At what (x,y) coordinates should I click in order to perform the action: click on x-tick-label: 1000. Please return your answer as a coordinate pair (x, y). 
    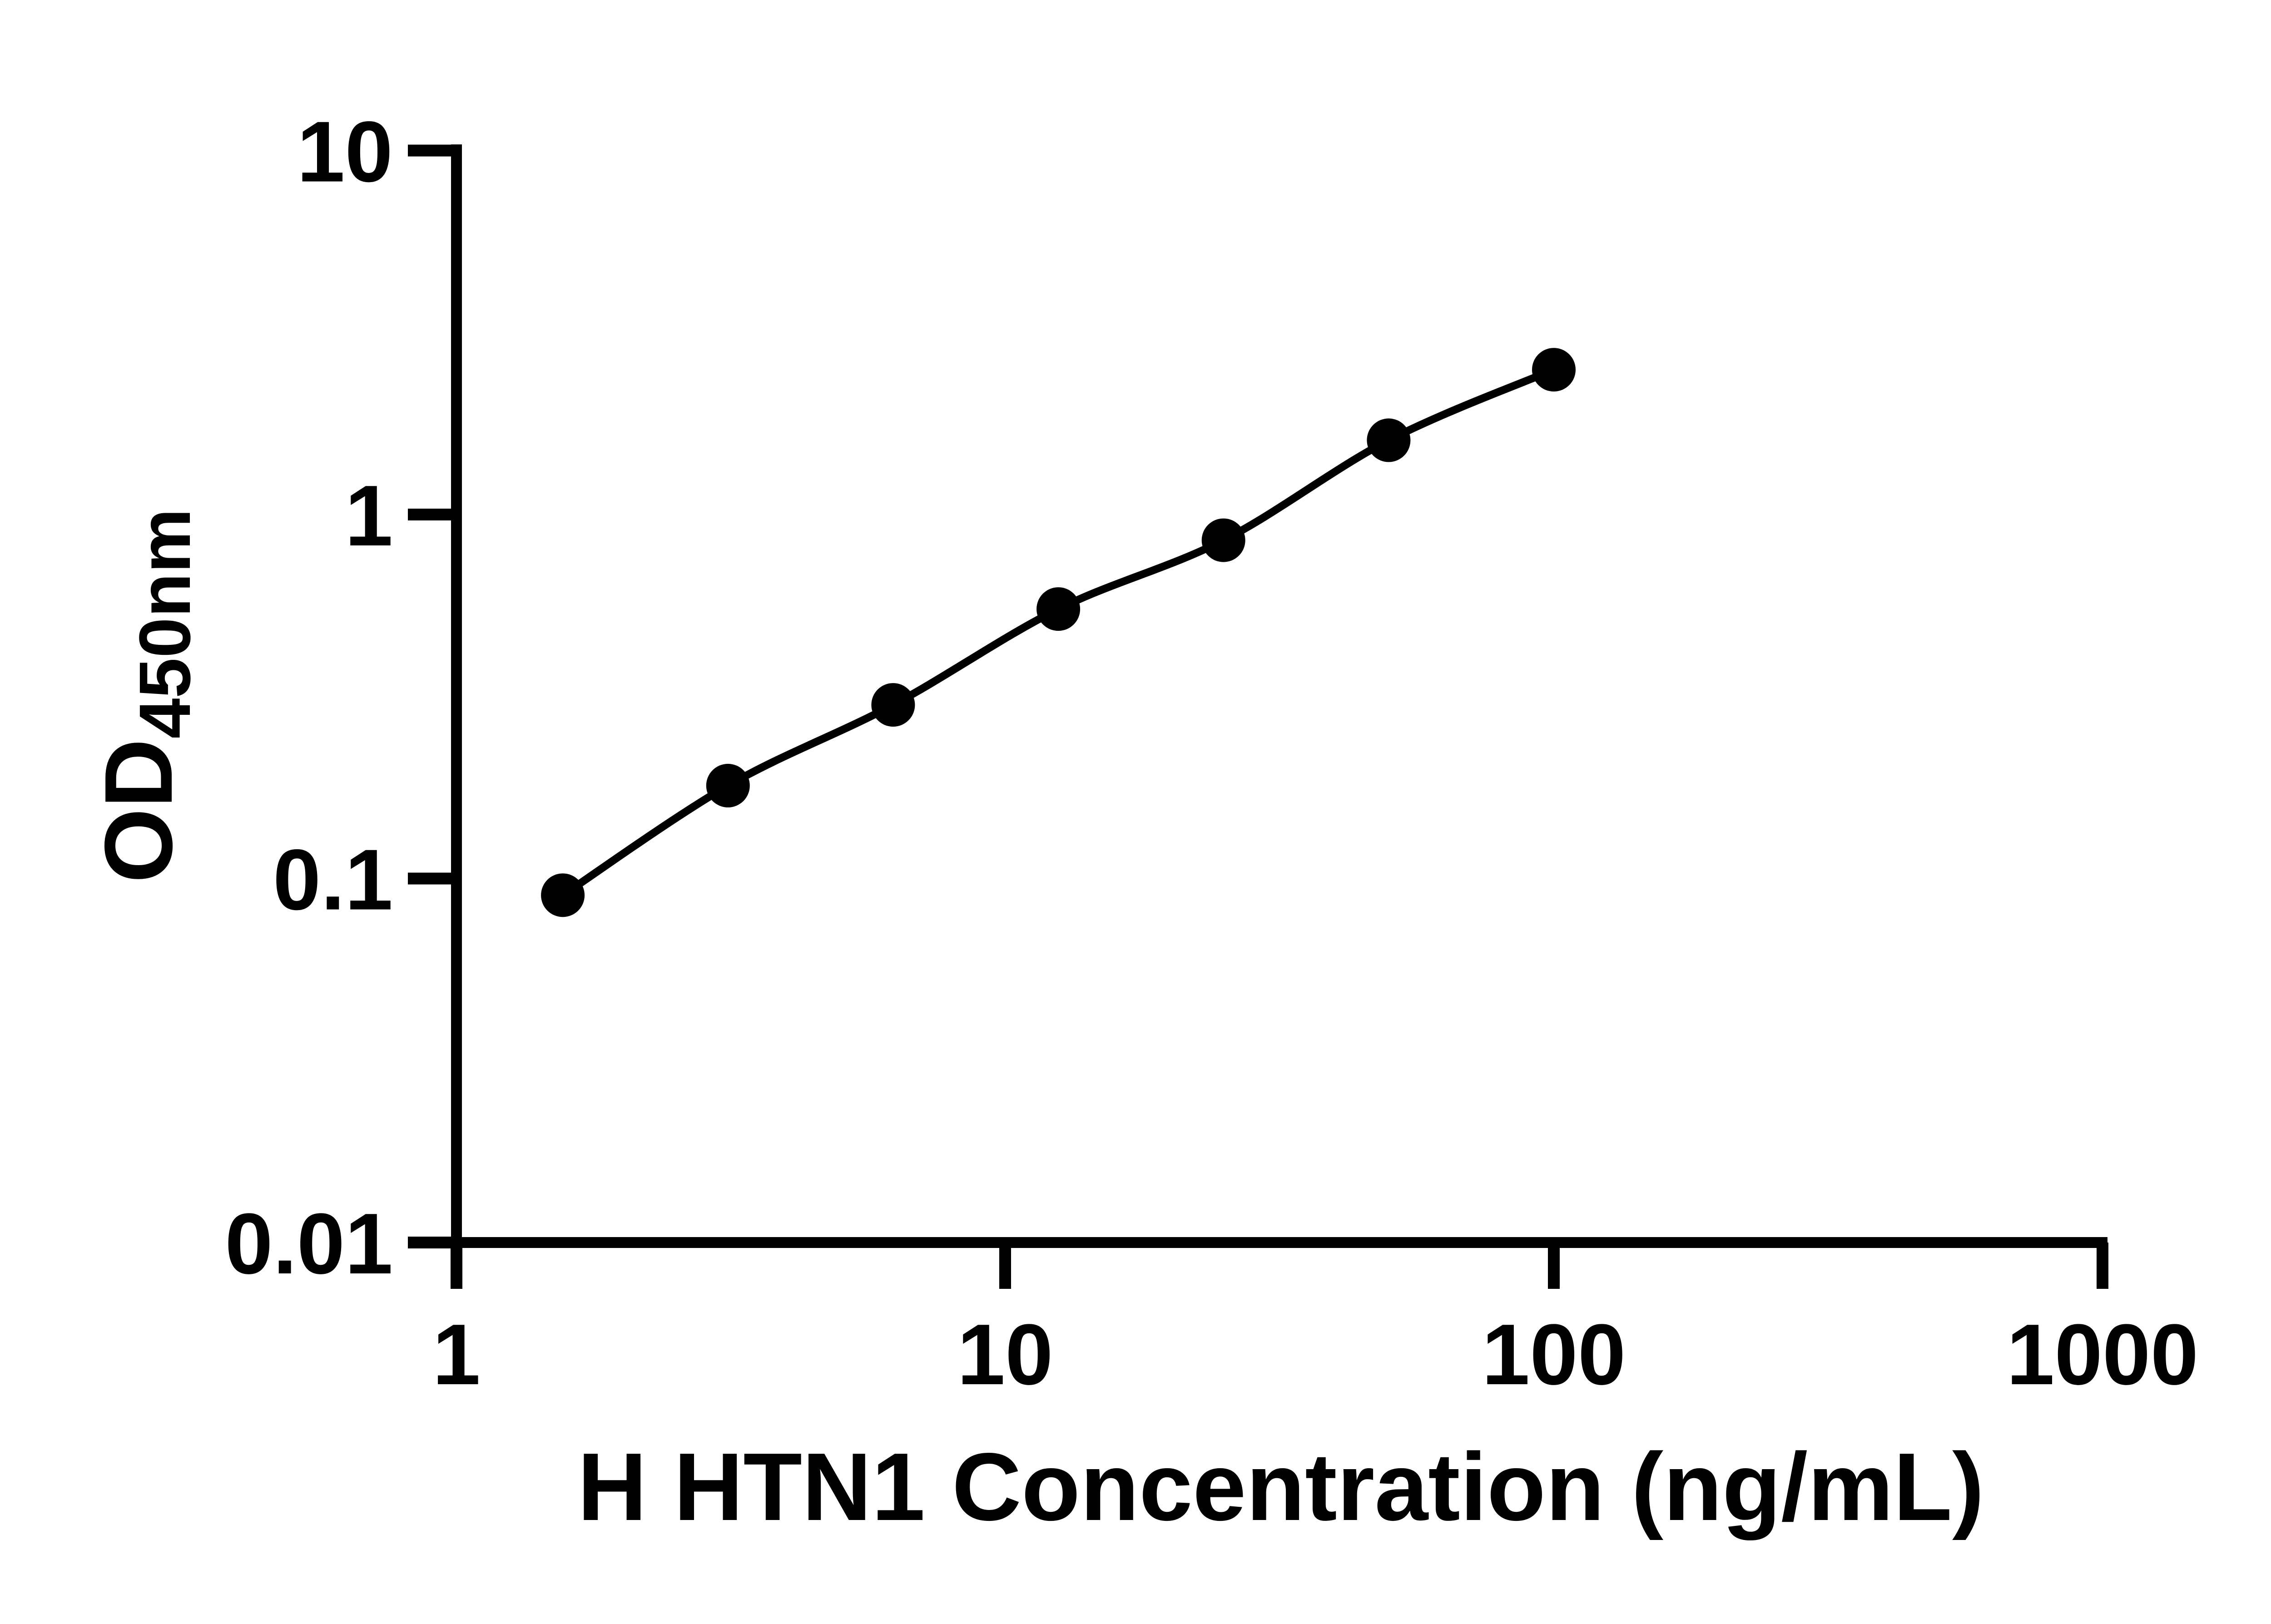
    Looking at the image, I should click on (2103, 1355).